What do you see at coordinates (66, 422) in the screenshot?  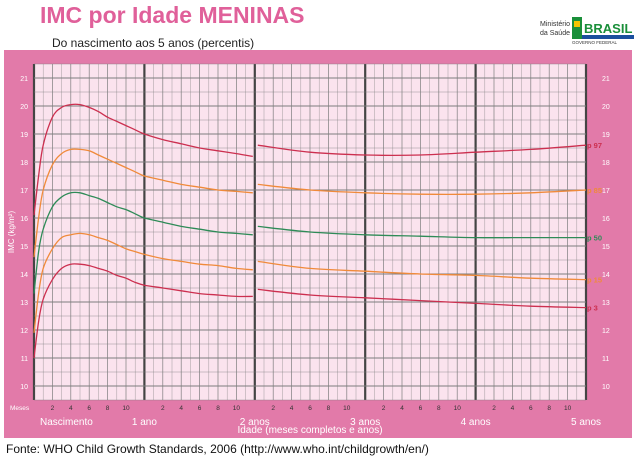 I see `x-major-tick-label: Nascimento` at bounding box center [66, 422].